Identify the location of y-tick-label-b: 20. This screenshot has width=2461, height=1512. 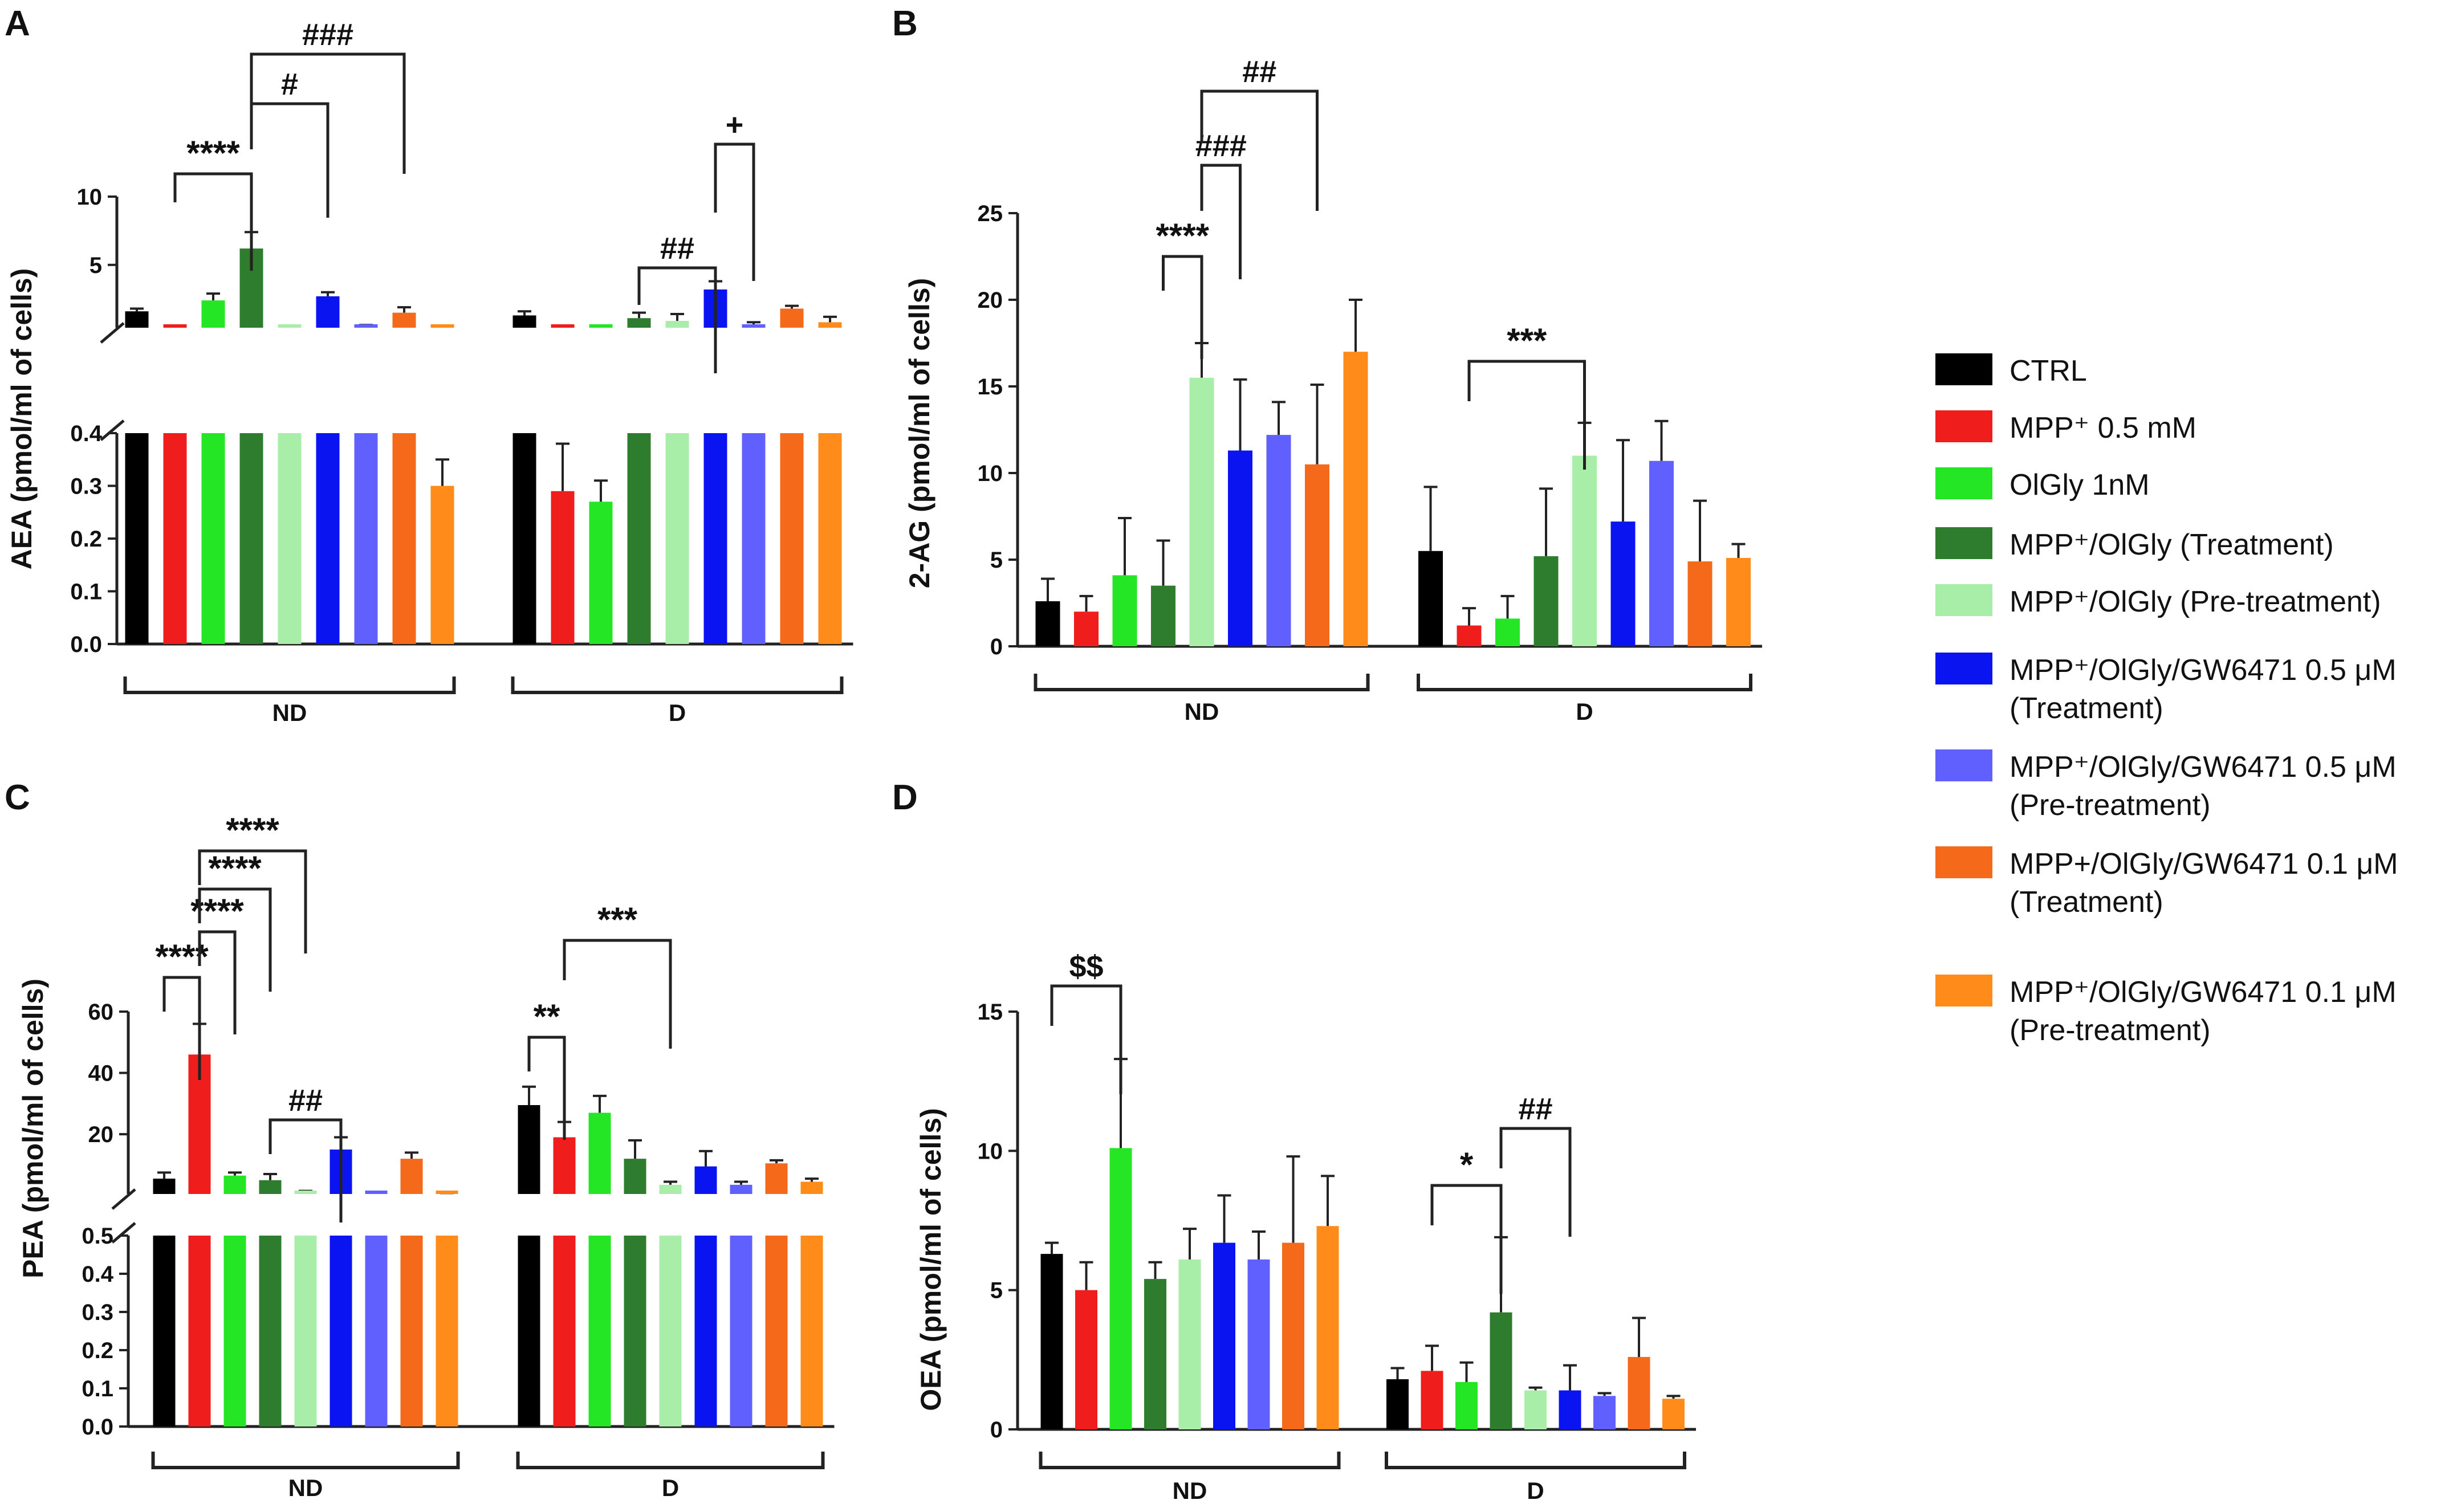
(990, 300).